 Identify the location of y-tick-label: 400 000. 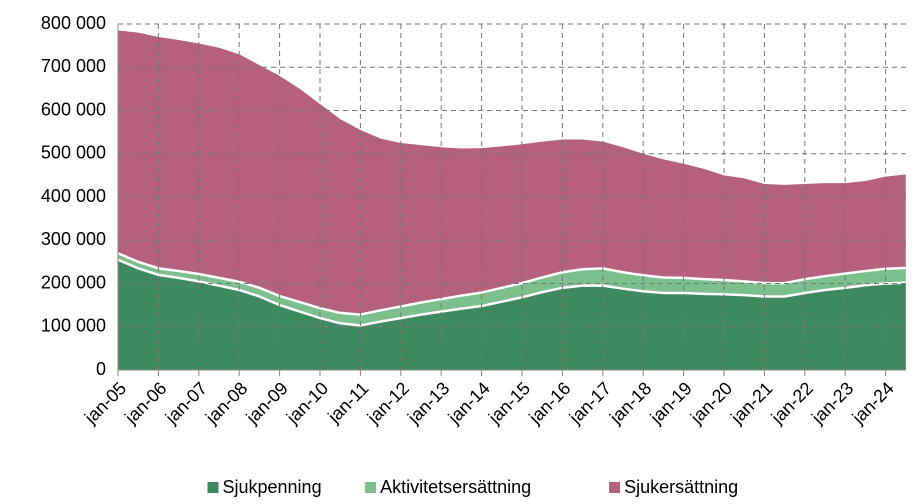
(73, 196).